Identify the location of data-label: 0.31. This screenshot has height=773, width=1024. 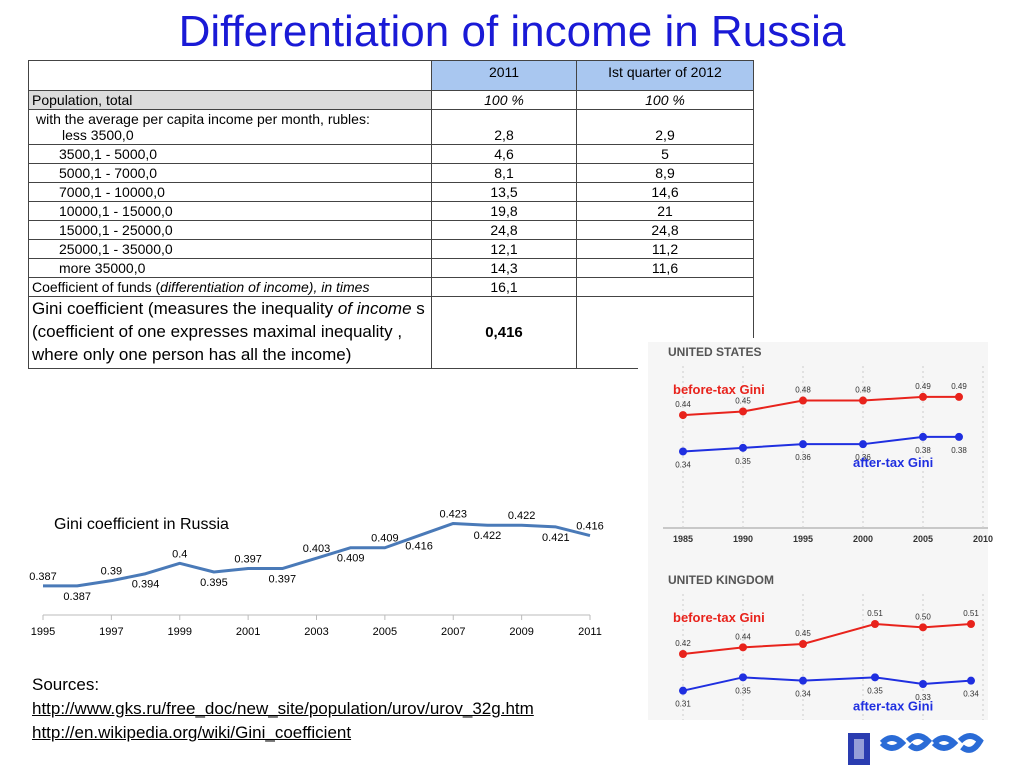
(683, 704).